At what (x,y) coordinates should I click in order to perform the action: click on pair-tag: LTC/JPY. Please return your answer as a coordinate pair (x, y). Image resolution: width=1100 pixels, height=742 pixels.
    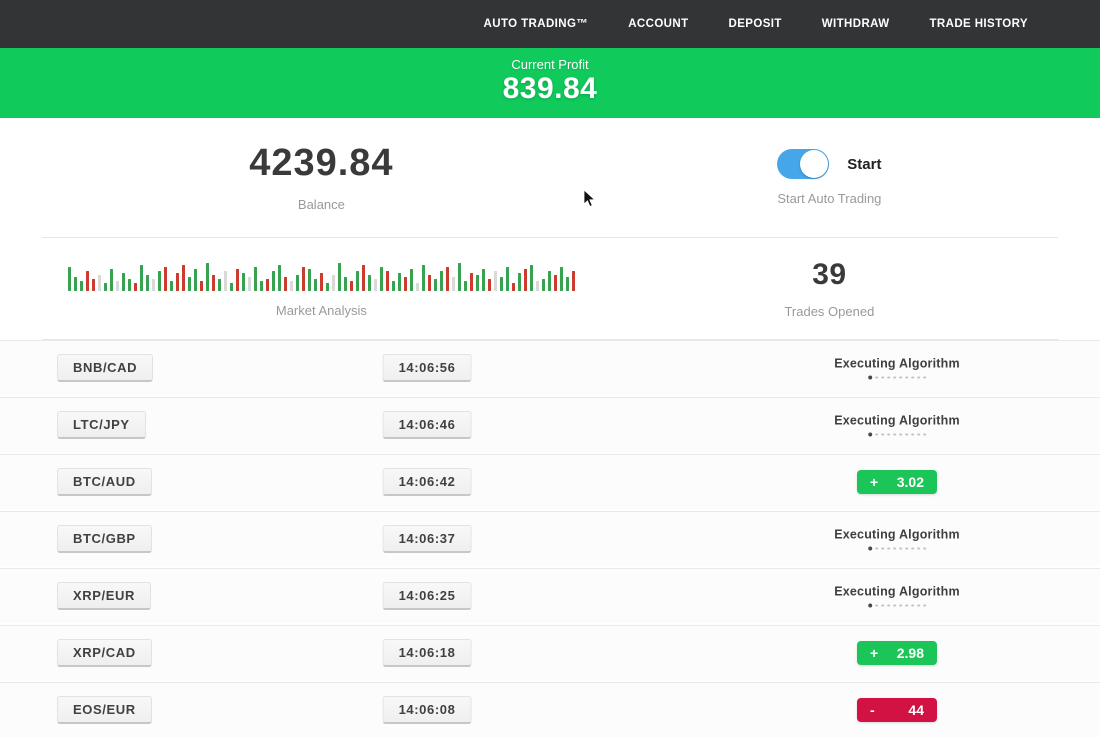
    Looking at the image, I should click on (101, 425).